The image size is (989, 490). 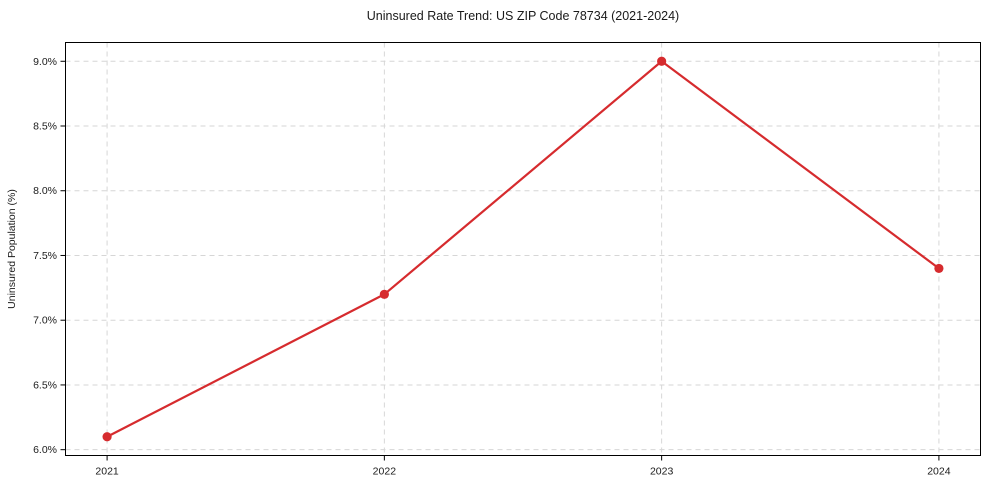 I want to click on y-tick-label: 8.0%, so click(x=45, y=191).